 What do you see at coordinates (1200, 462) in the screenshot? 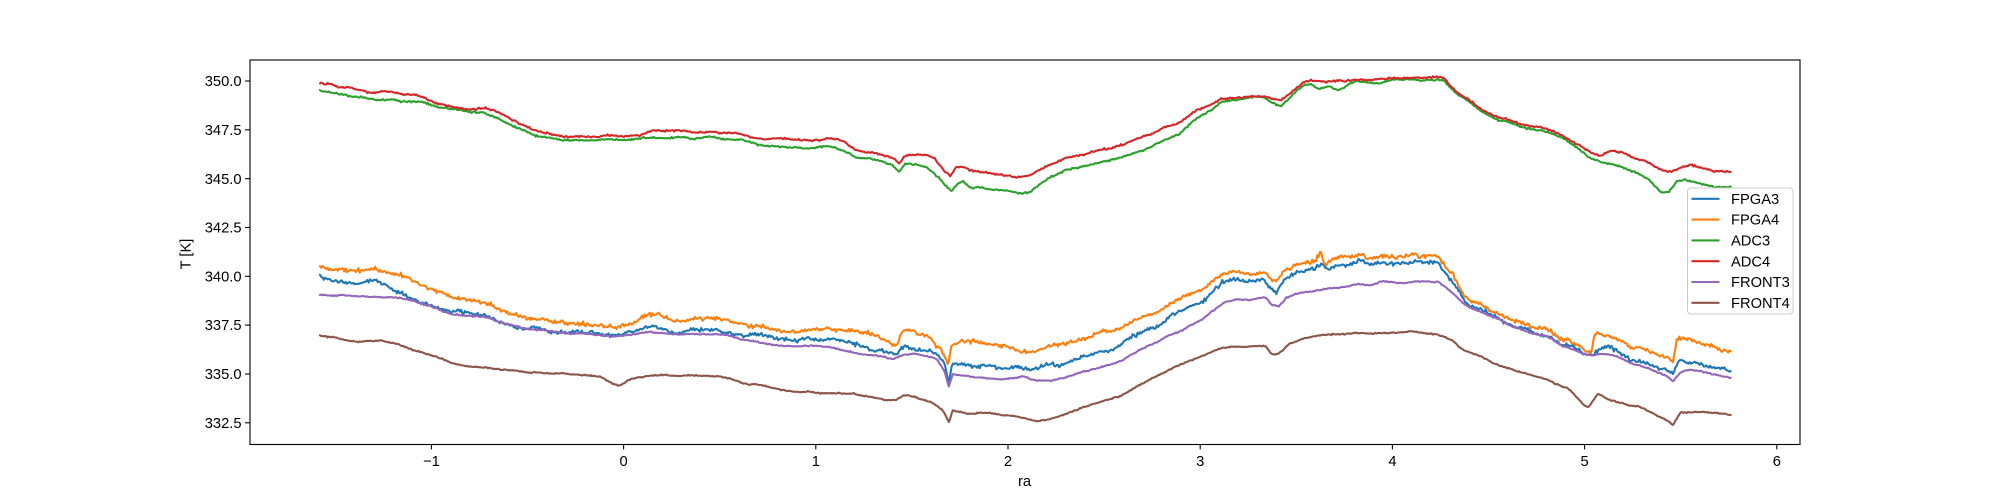
I see `svg-text: 3` at bounding box center [1200, 462].